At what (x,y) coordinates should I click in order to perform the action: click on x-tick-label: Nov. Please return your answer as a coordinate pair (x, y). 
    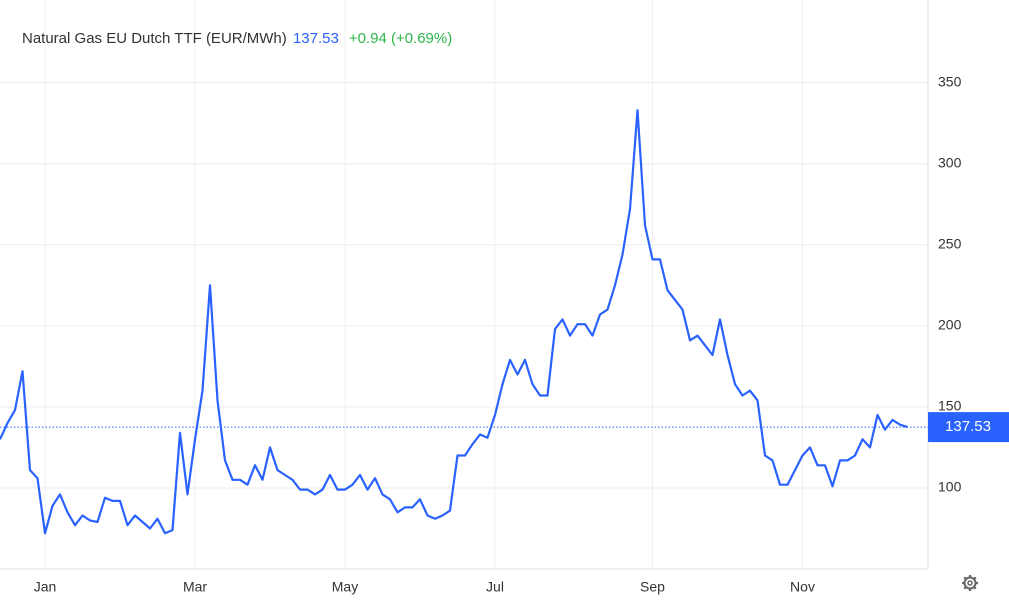
    Looking at the image, I should click on (802, 587).